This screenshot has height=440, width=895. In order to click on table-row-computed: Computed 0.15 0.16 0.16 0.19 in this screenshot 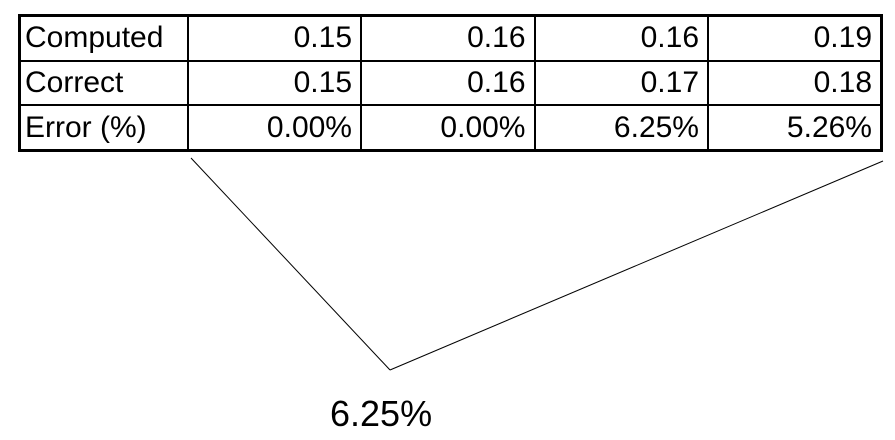, I will do `click(450, 38)`.